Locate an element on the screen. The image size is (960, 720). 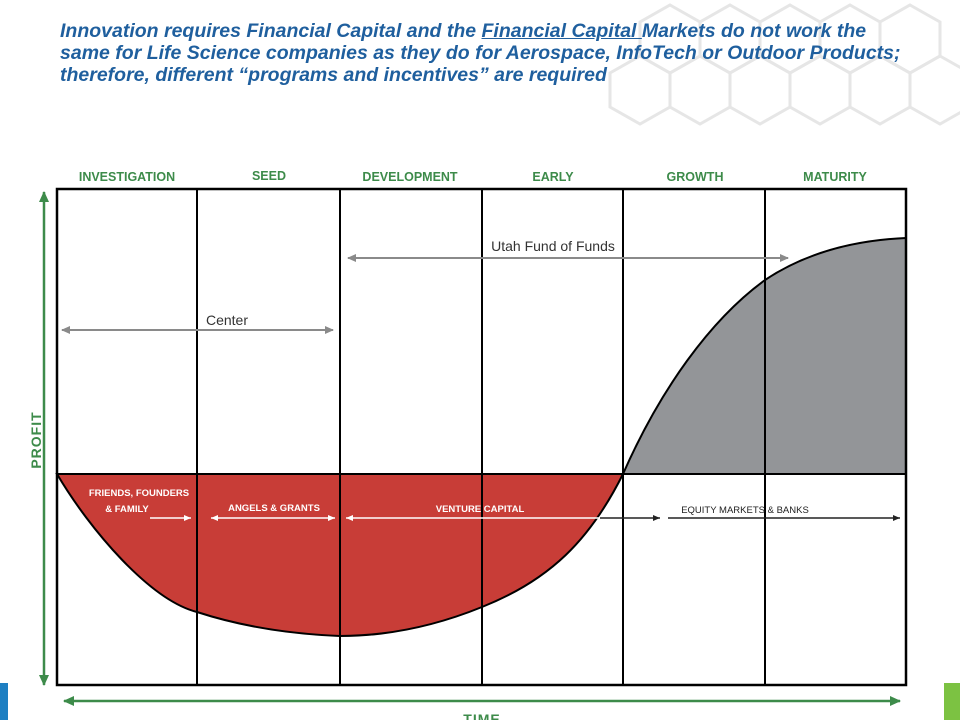
venture-capital-label: VENTURE CAPITAL is located at coordinates (480, 509).